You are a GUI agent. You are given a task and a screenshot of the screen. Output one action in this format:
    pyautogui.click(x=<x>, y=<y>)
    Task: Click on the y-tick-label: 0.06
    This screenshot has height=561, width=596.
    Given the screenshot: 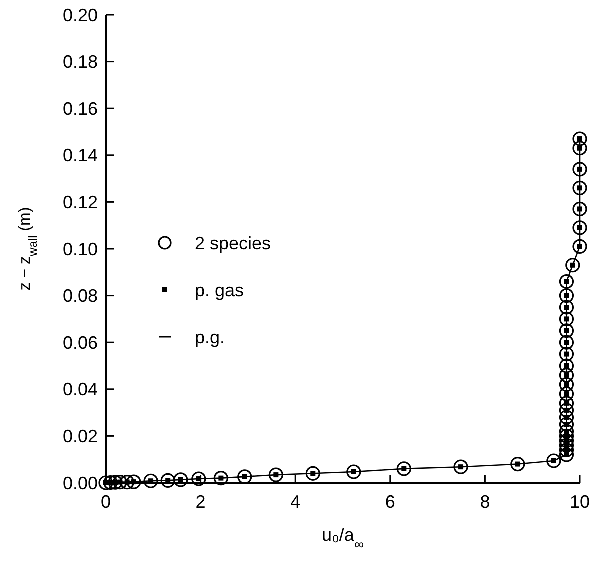 What is the action you would take?
    pyautogui.click(x=80, y=342)
    